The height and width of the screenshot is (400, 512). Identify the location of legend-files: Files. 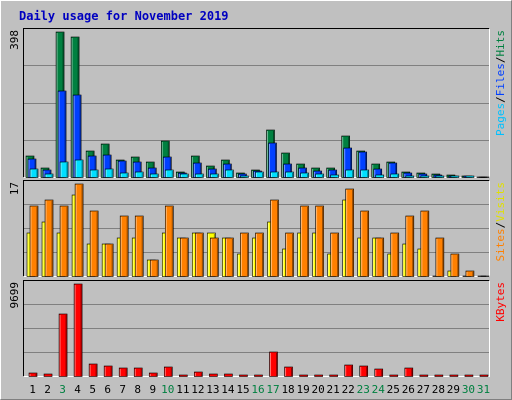
(500, 79).